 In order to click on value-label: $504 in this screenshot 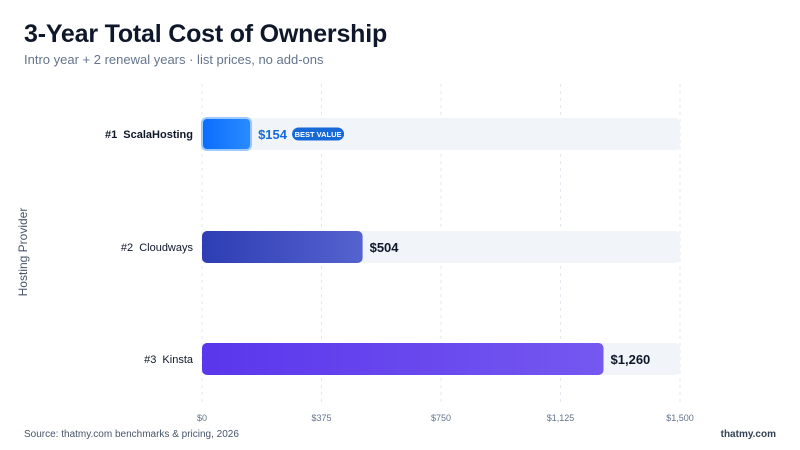, I will do `click(385, 247)`.